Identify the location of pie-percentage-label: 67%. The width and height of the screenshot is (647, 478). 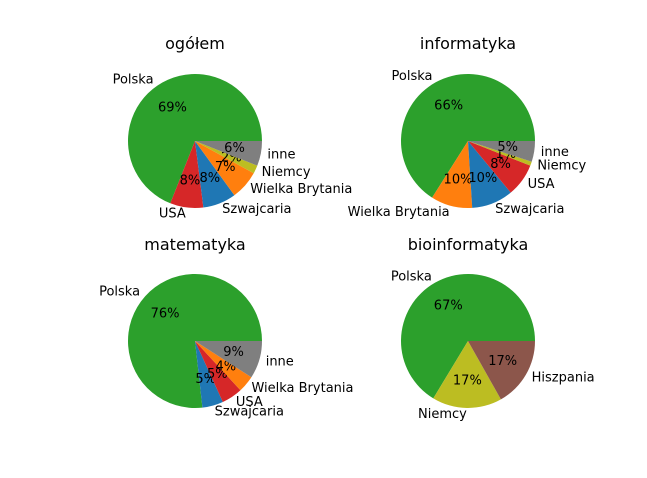
(448, 305).